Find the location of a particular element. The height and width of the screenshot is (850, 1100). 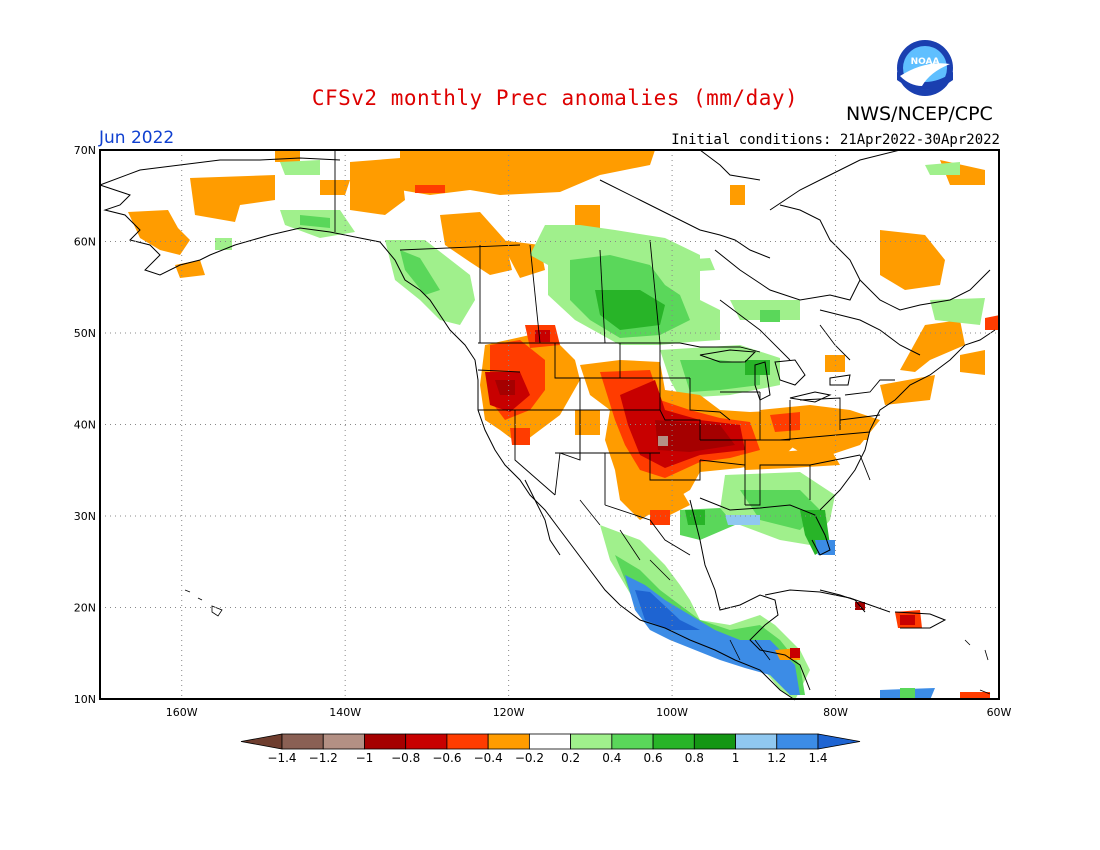

colorbar-label: 1.4 is located at coordinates (817, 758).